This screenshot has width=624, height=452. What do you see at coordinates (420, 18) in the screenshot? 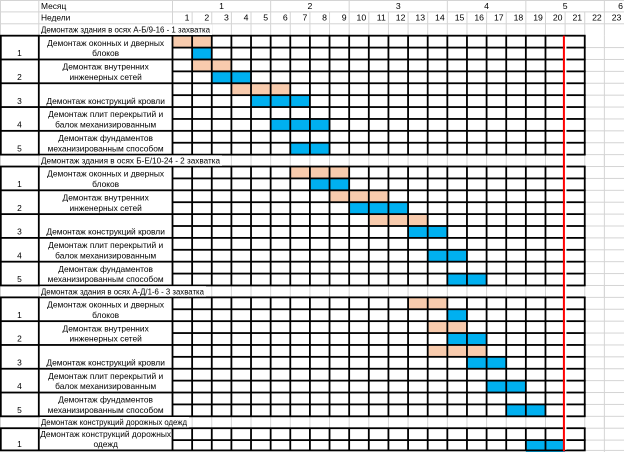
I see `svg-text: 13` at bounding box center [420, 18].